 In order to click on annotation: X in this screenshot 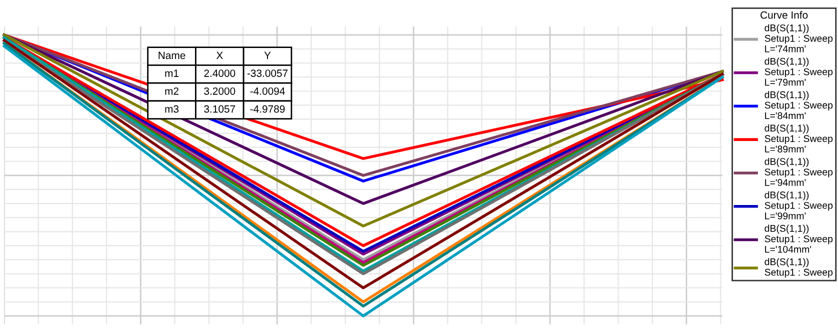, I will do `click(219, 55)`.